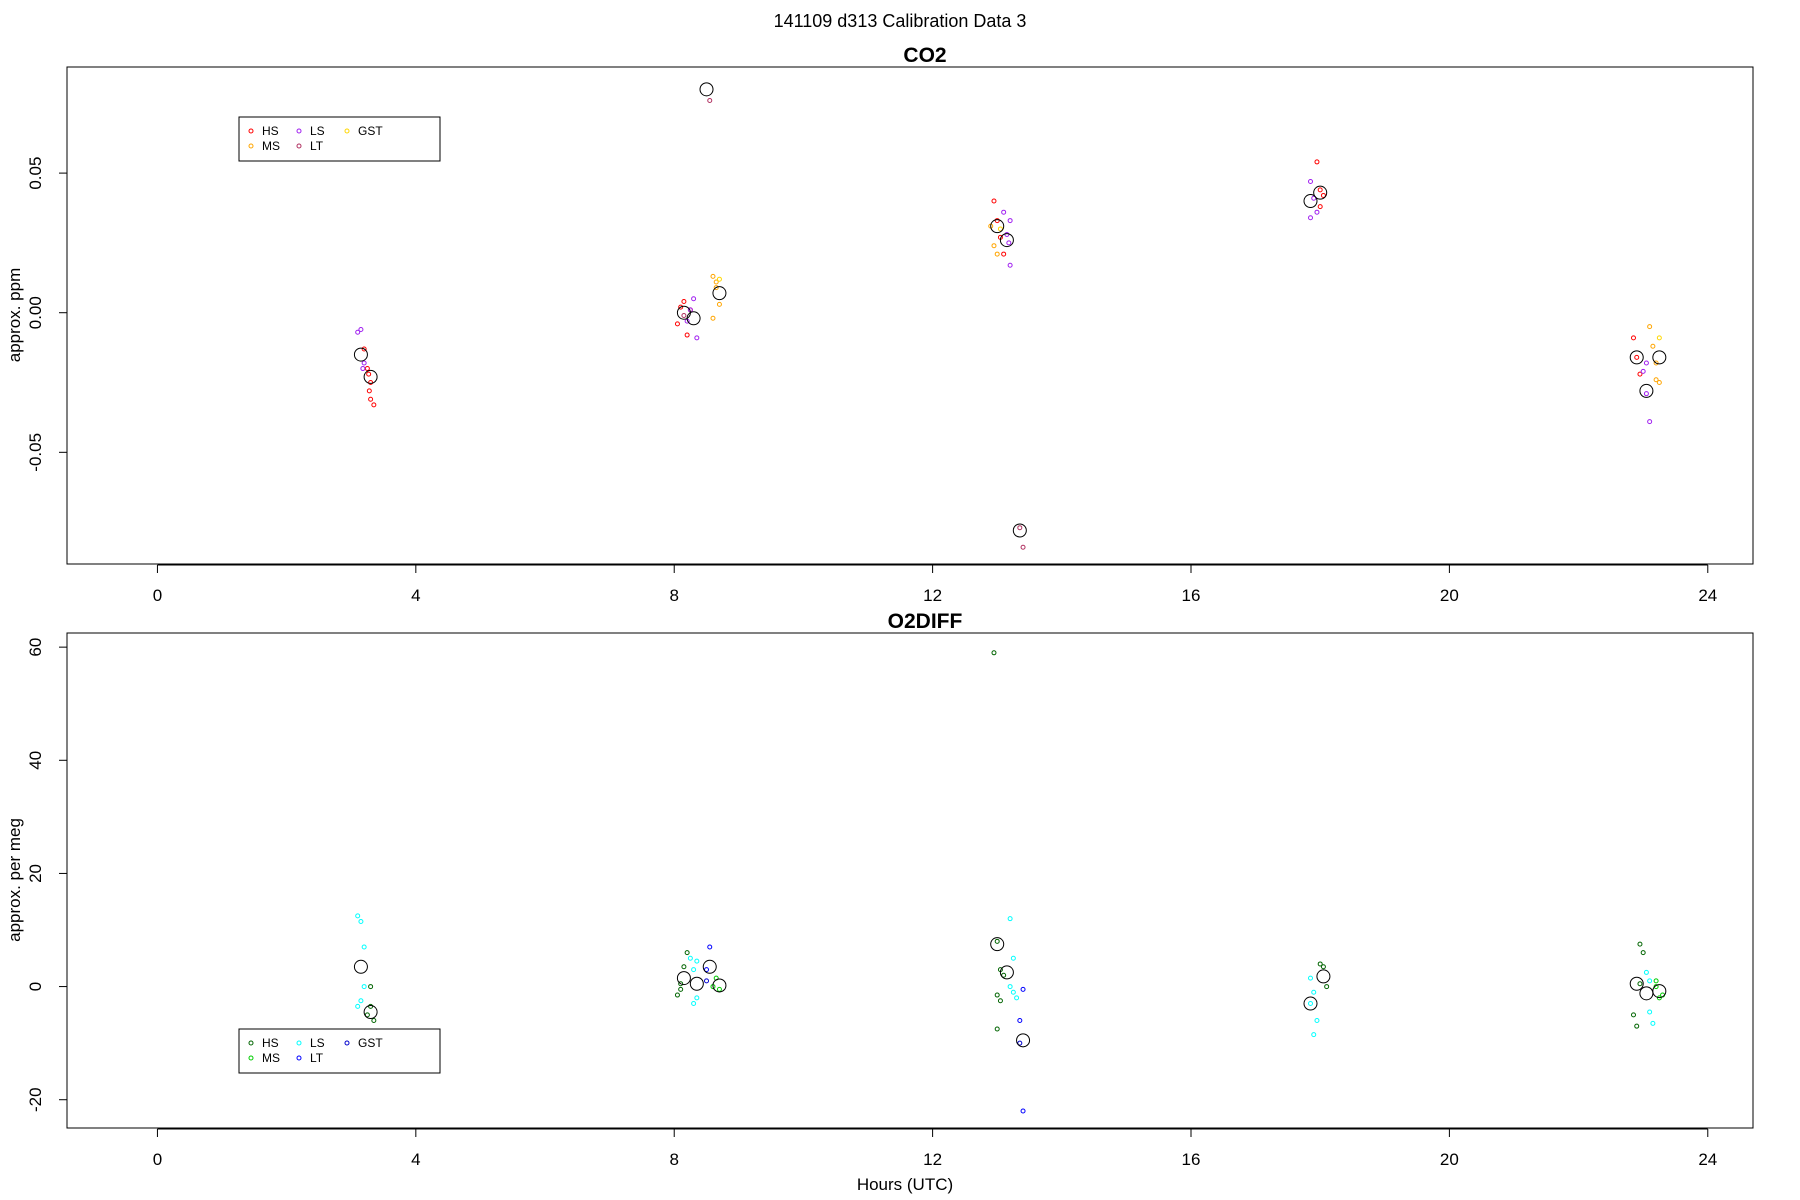  I want to click on o2diff-y-tick-label: -20, so click(35, 1099).